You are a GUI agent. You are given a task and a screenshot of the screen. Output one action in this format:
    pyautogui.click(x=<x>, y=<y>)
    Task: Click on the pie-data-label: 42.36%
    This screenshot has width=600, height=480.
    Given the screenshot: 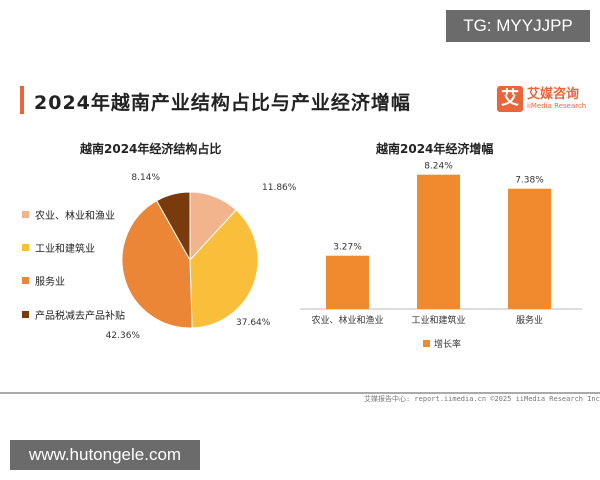 What is the action you would take?
    pyautogui.click(x=123, y=336)
    